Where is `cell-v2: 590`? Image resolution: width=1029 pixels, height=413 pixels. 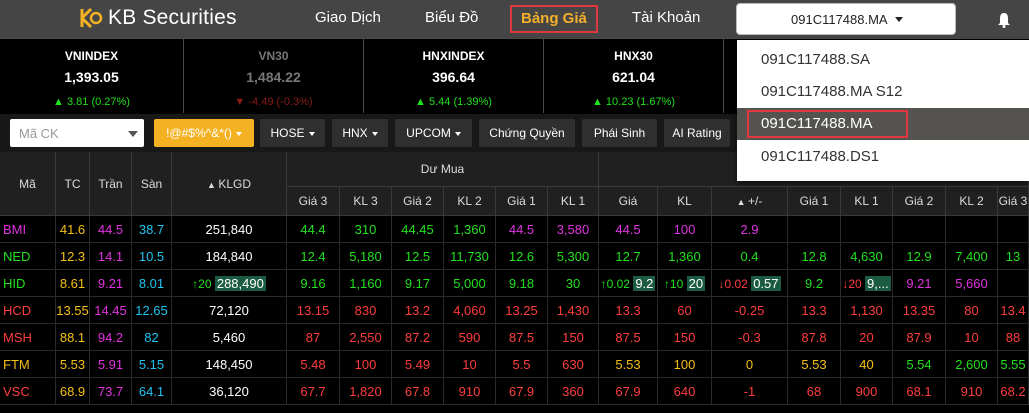
cell-v2: 590 is located at coordinates (470, 337).